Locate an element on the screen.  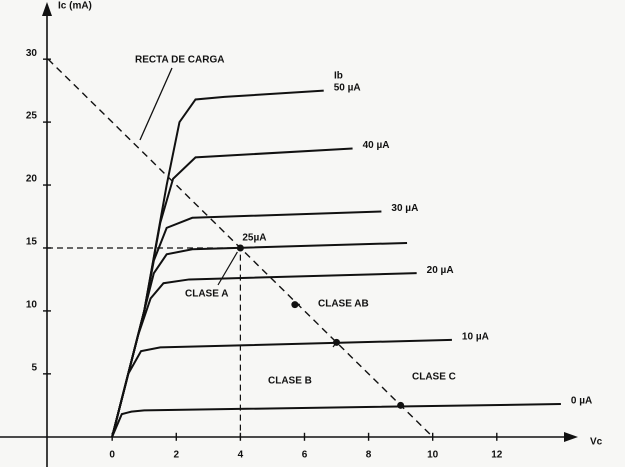
y-axis-label: Ic (mA) is located at coordinates (75, 6).